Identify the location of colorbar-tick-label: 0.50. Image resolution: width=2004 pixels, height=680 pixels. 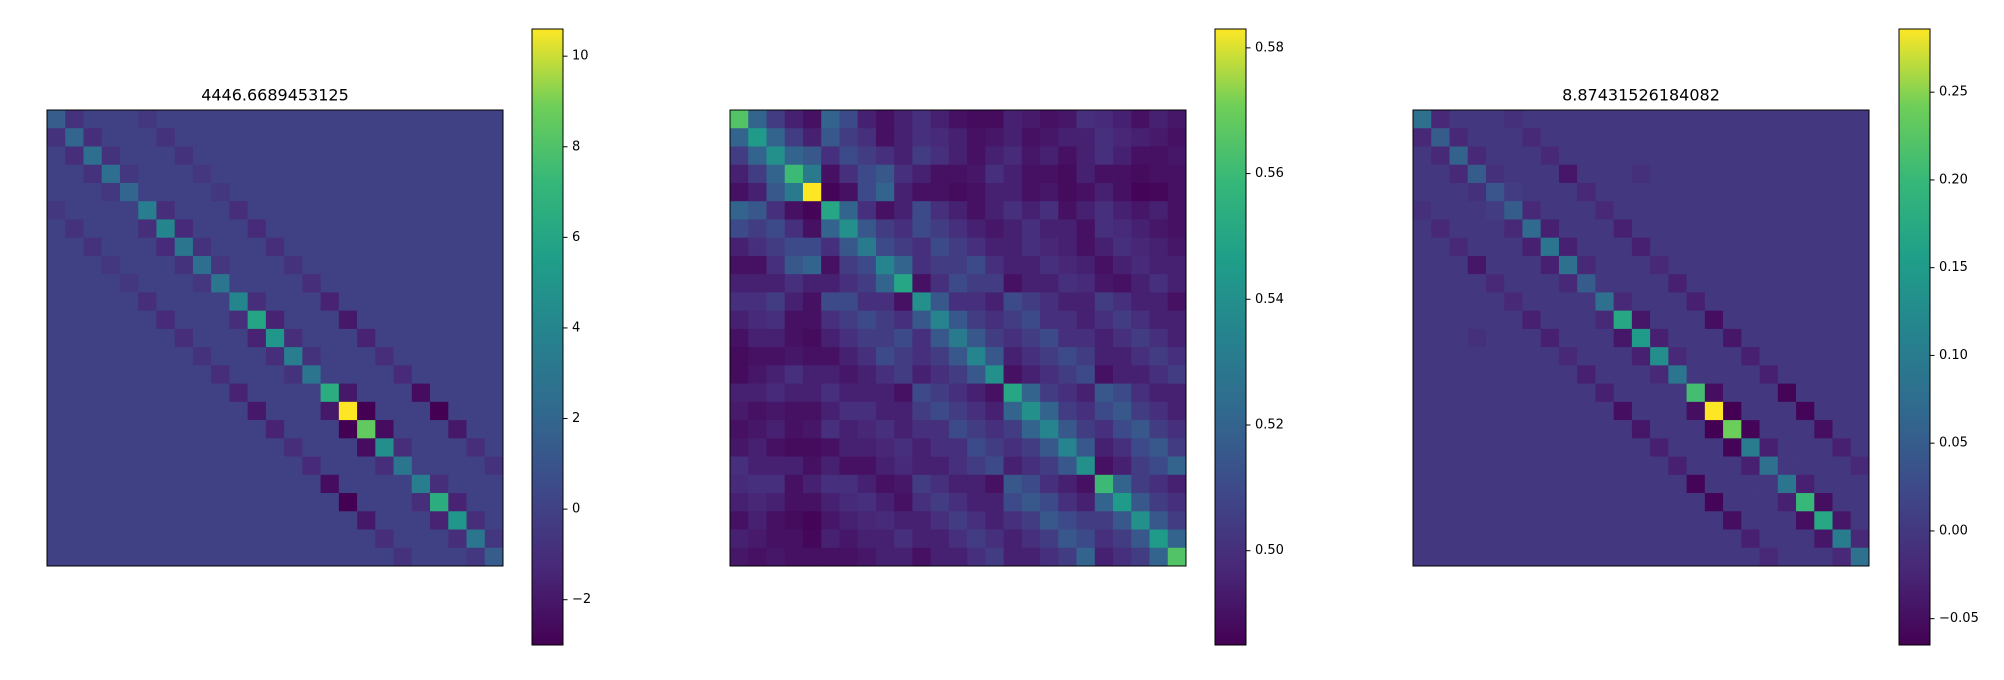
(1269, 550).